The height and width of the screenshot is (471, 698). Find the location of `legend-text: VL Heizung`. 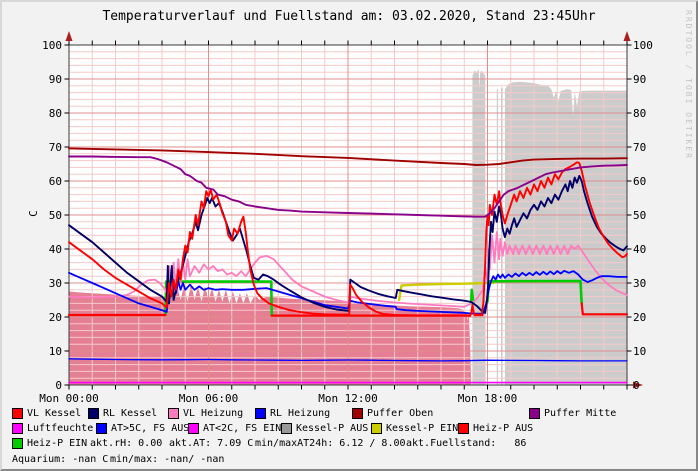

legend-text: VL Heizung is located at coordinates (213, 413).